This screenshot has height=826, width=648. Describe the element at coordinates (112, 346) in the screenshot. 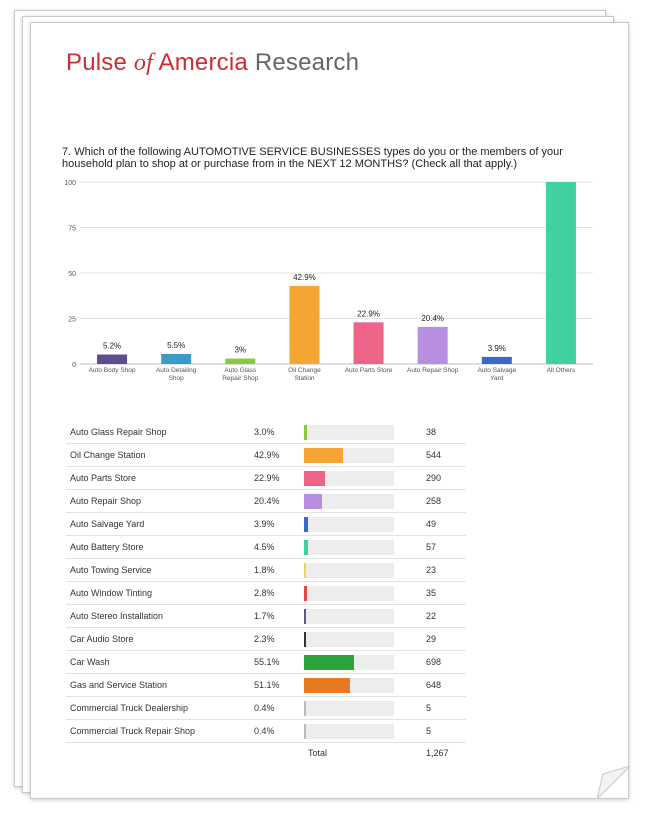

I see `bar-value-label: 5.2%` at that location.